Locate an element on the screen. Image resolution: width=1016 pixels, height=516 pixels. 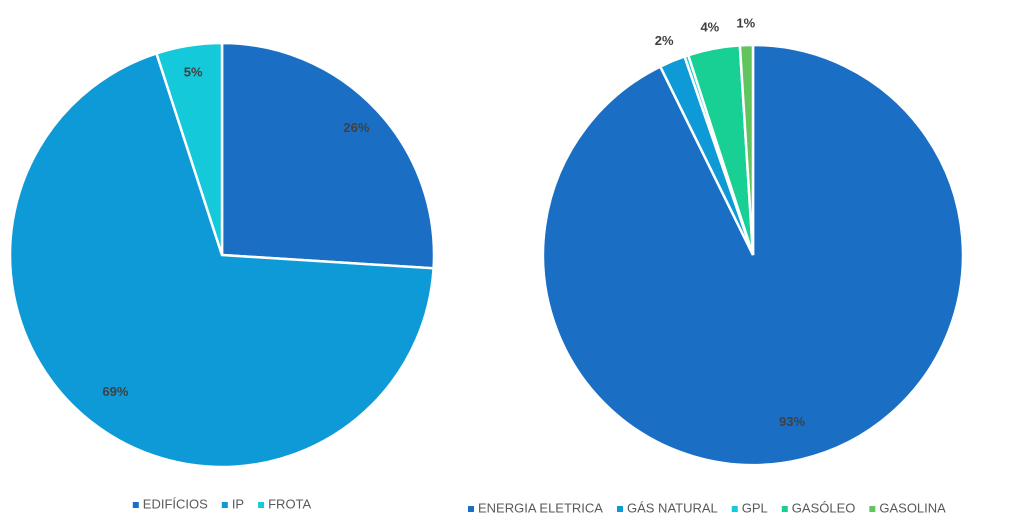
data-label: 93% is located at coordinates (792, 421).